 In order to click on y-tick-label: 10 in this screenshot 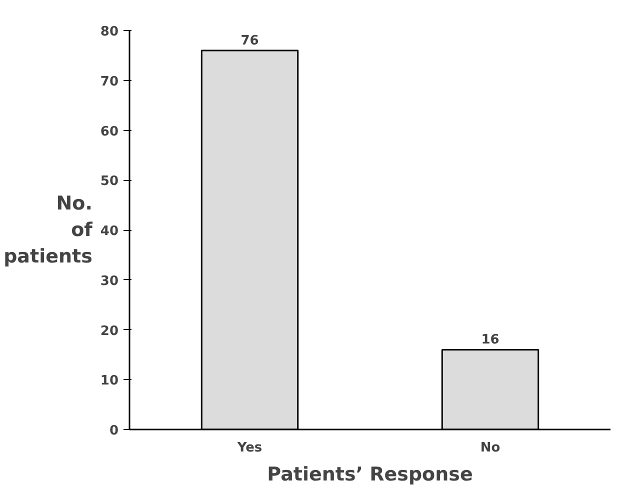, I will do `click(109, 381)`.